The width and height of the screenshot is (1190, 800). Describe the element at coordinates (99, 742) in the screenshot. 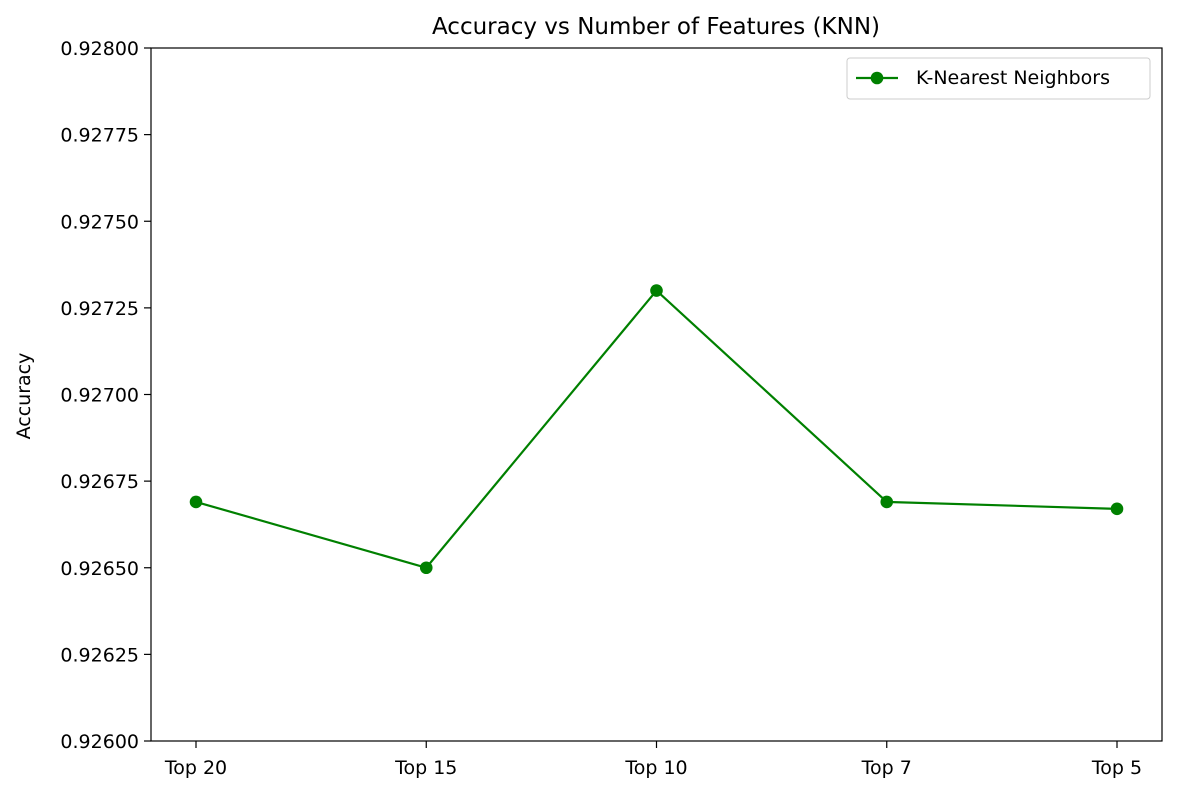

I see `y-tick-label: 0.92600` at that location.